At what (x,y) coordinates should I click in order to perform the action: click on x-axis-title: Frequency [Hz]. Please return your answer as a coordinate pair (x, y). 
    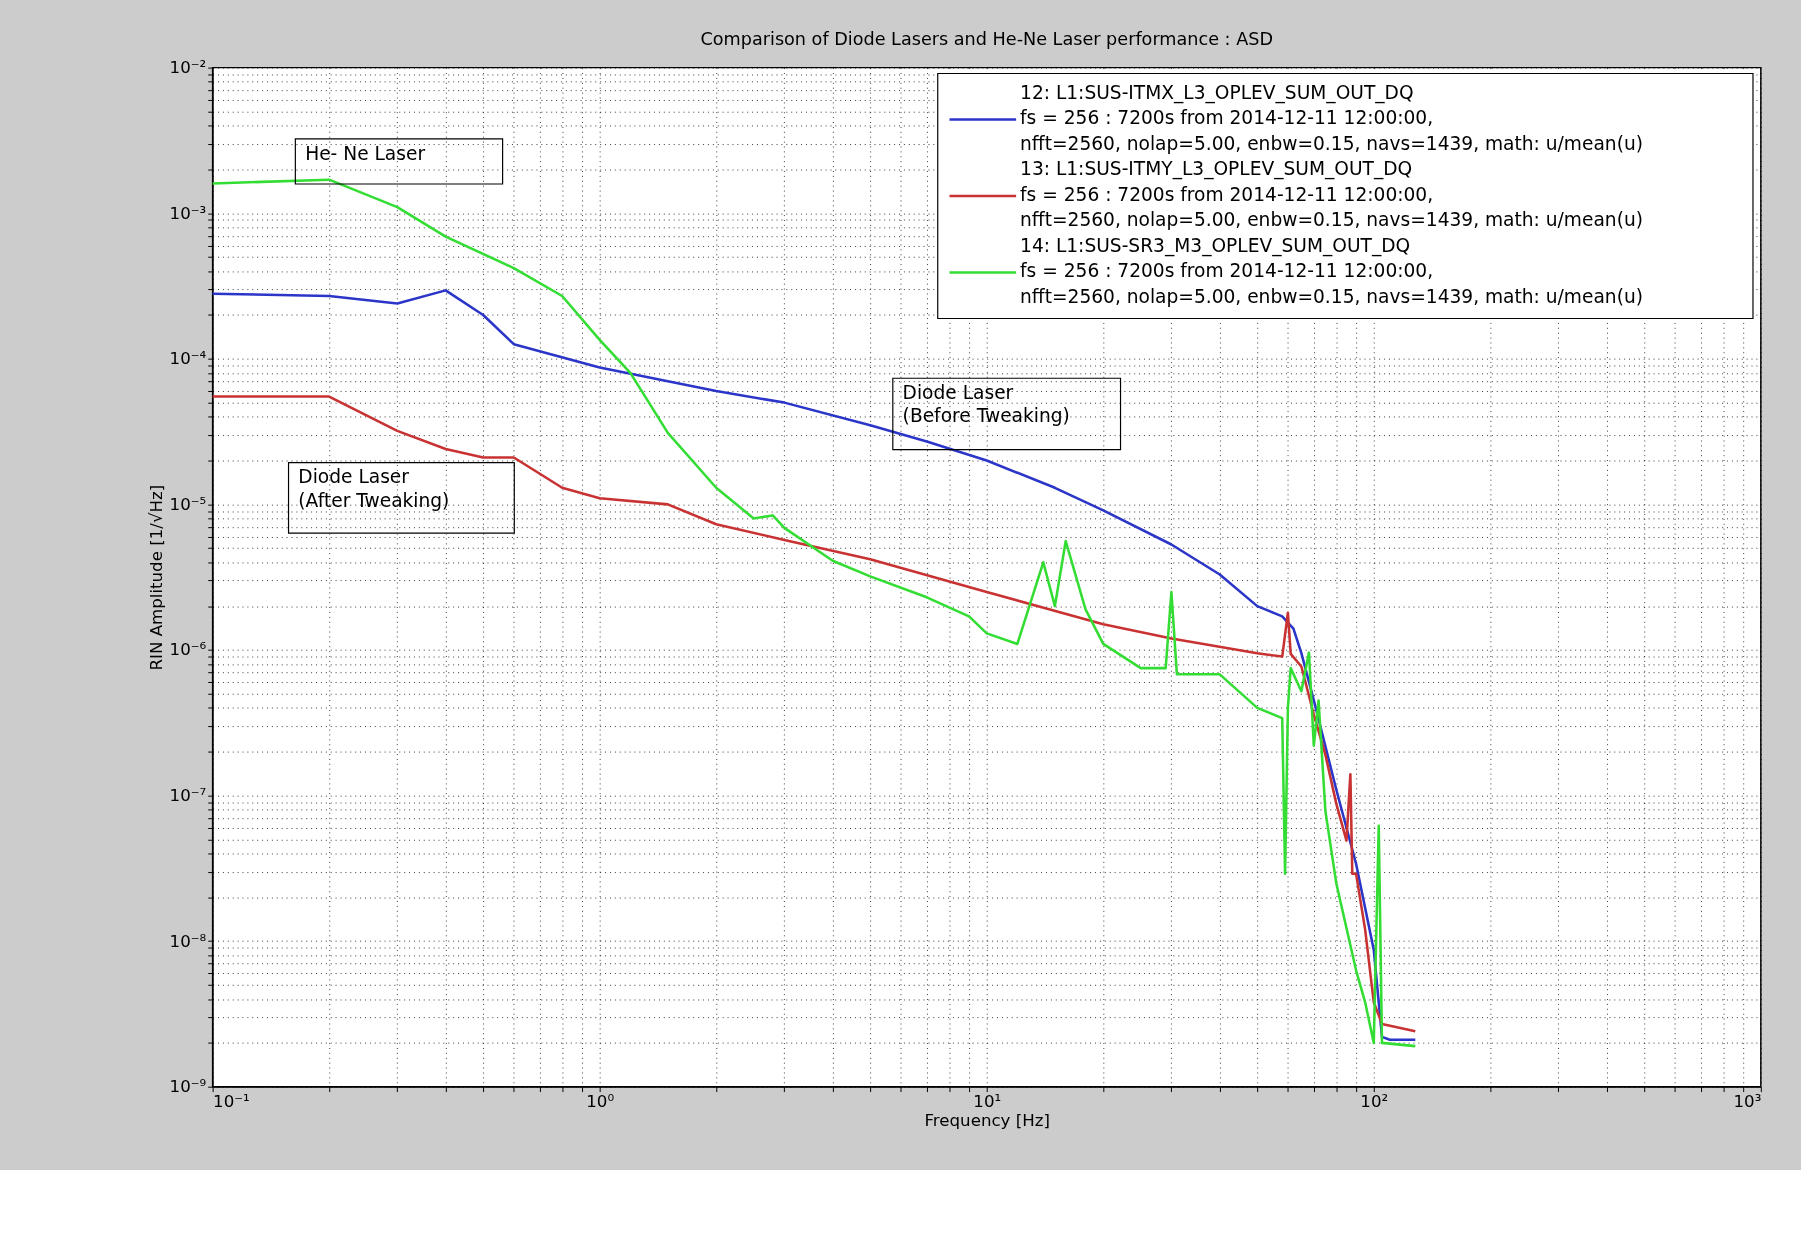
    Looking at the image, I should click on (987, 1121).